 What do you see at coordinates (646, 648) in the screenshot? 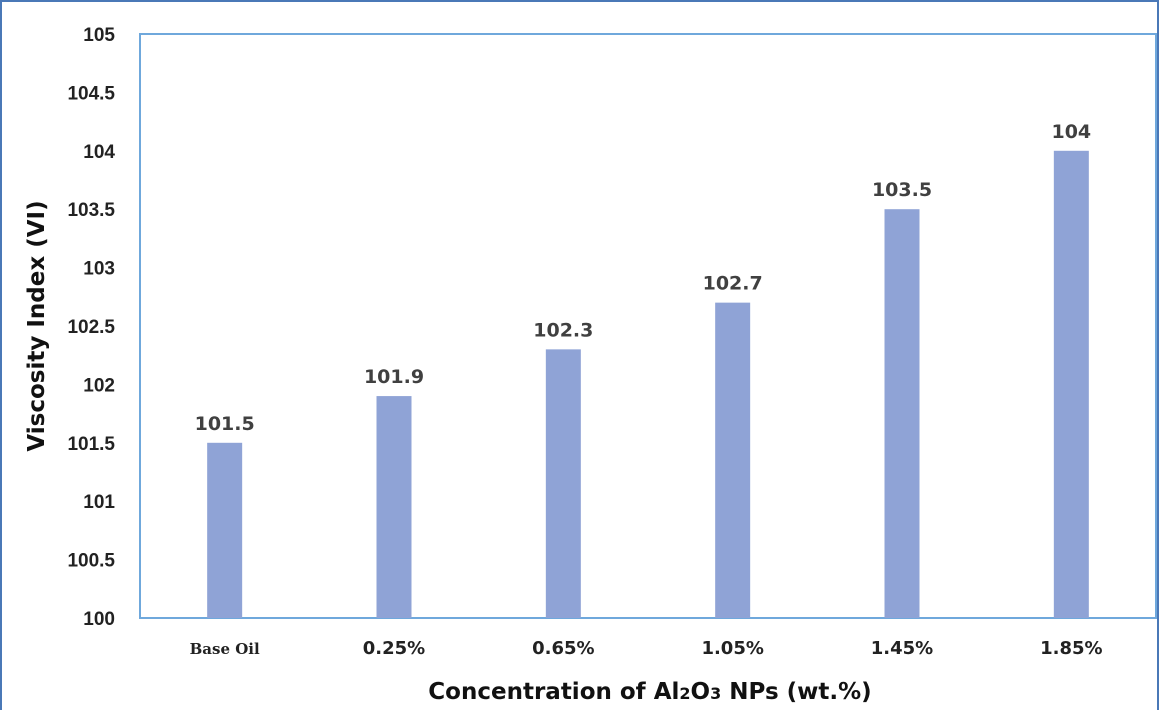
I see `x-axis-labels: Base Oil 0.25% 0.65% 1.05% 1.45% 1.85%` at bounding box center [646, 648].